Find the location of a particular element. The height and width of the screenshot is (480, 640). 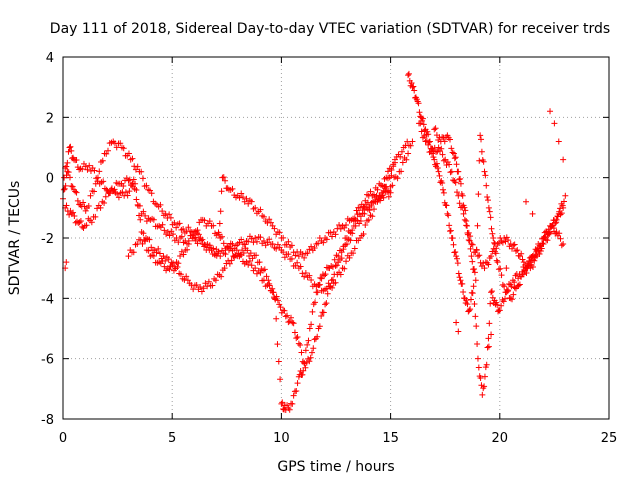

y-tick-label: -2 is located at coordinates (47, 239).